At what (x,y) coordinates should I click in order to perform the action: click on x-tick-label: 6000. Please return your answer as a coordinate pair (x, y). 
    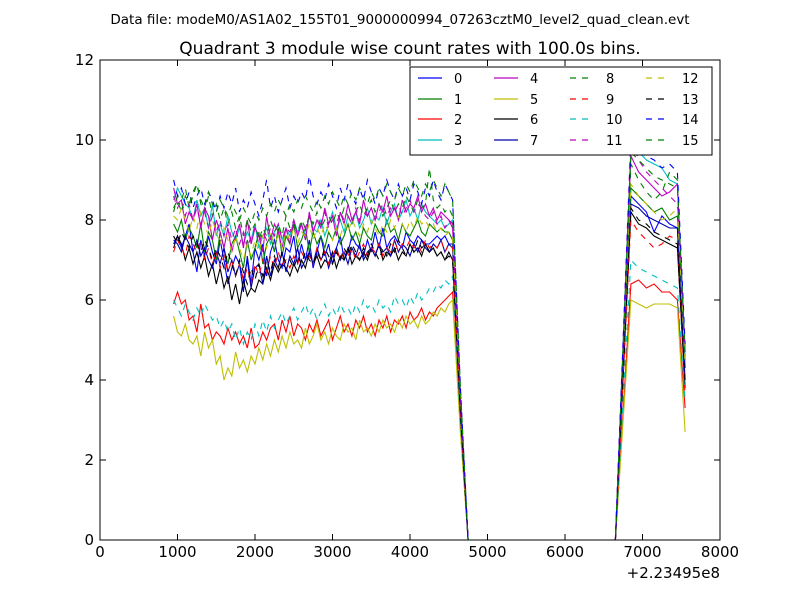
    Looking at the image, I should click on (565, 552).